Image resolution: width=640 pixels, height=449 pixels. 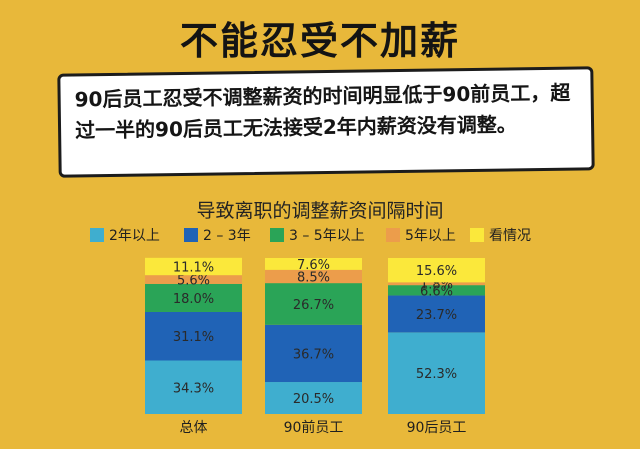 I want to click on headline: 不能忍受不加薪, so click(x=319, y=41).